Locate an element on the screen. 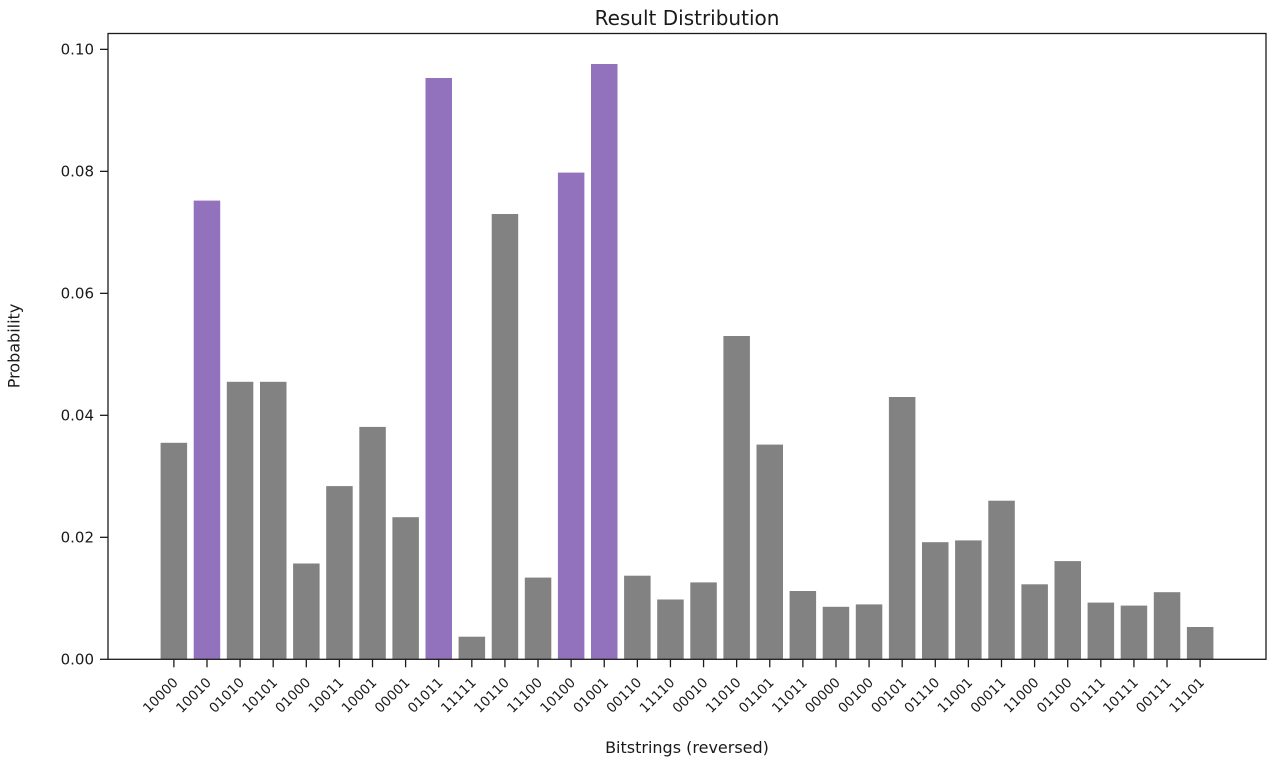 The width and height of the screenshot is (1282, 768). x-tick-label-11001: 11001 is located at coordinates (956, 696).